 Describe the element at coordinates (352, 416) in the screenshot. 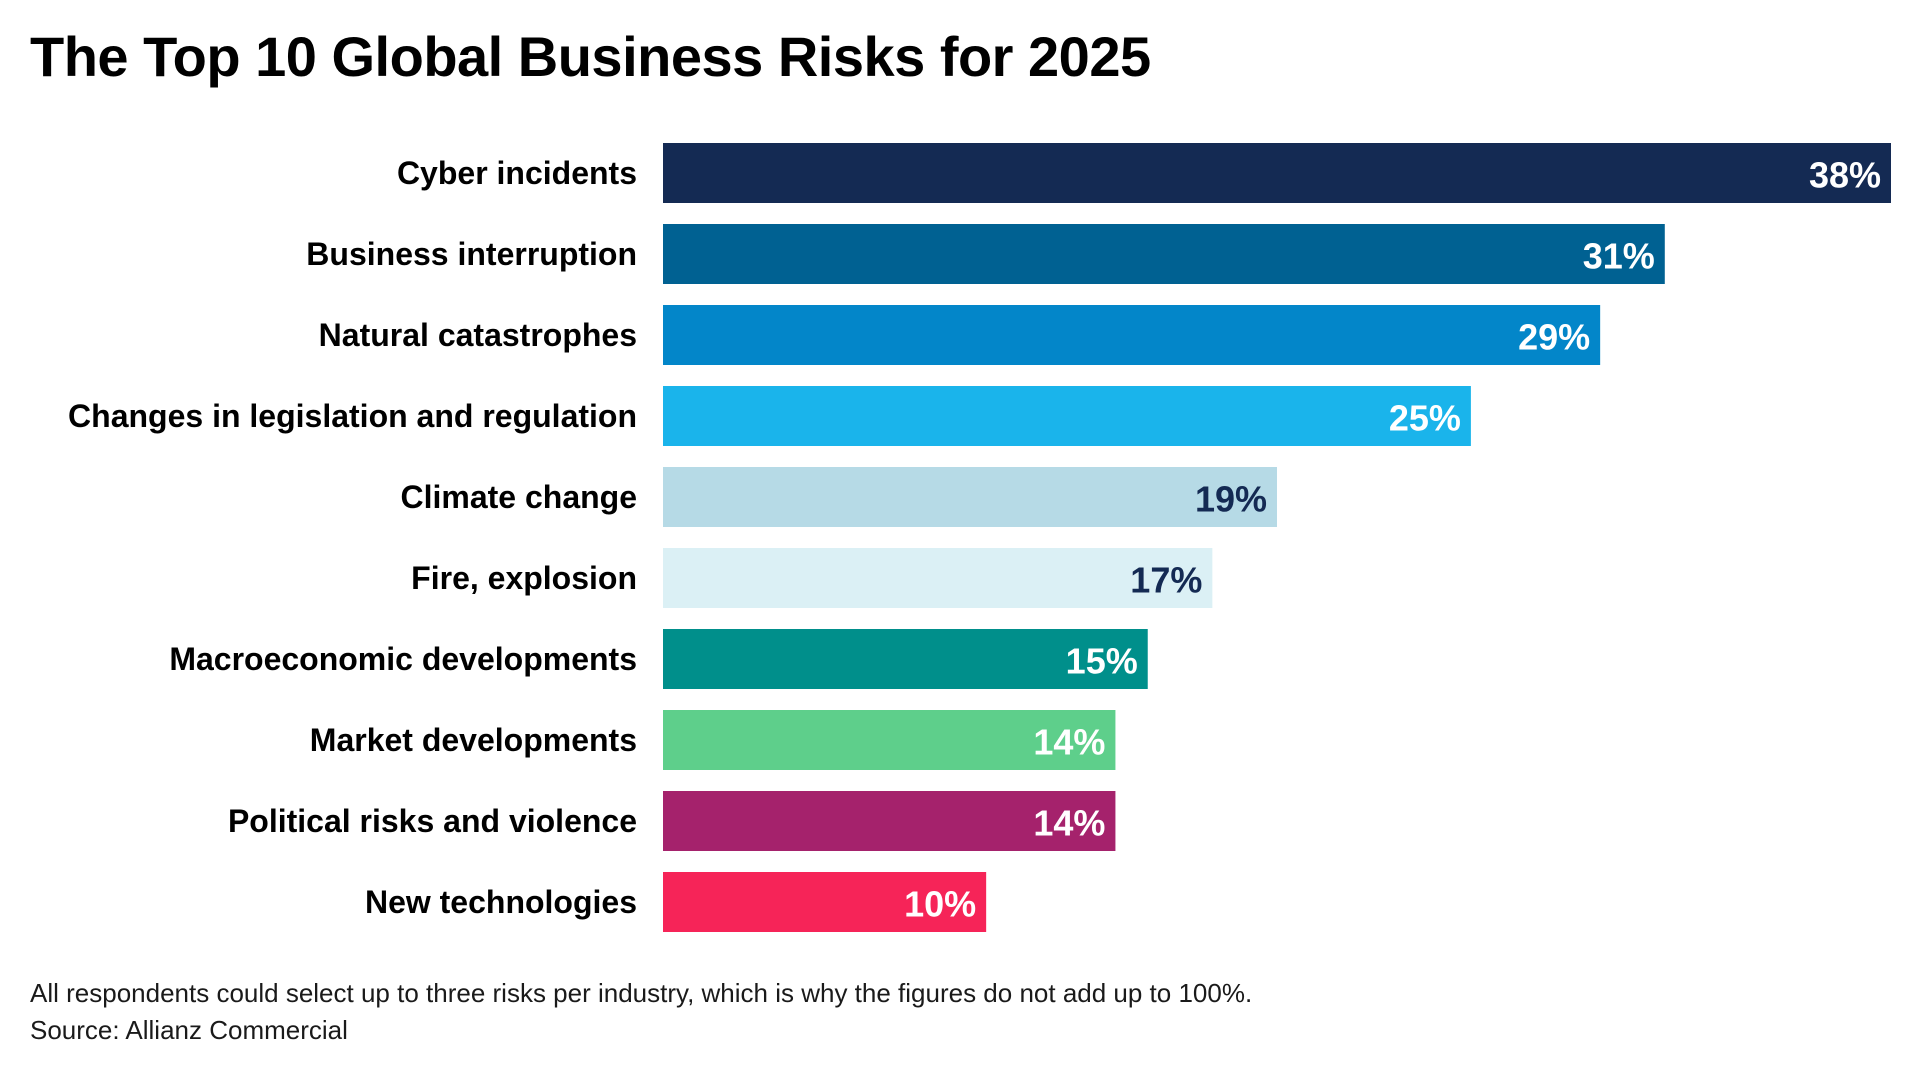

I see `category-label: Changes in legislation and regulation` at that location.